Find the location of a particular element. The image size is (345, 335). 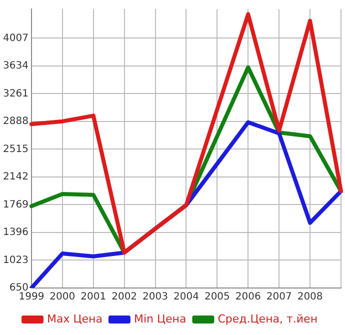

y-tick-label: 2515 is located at coordinates (15, 149).